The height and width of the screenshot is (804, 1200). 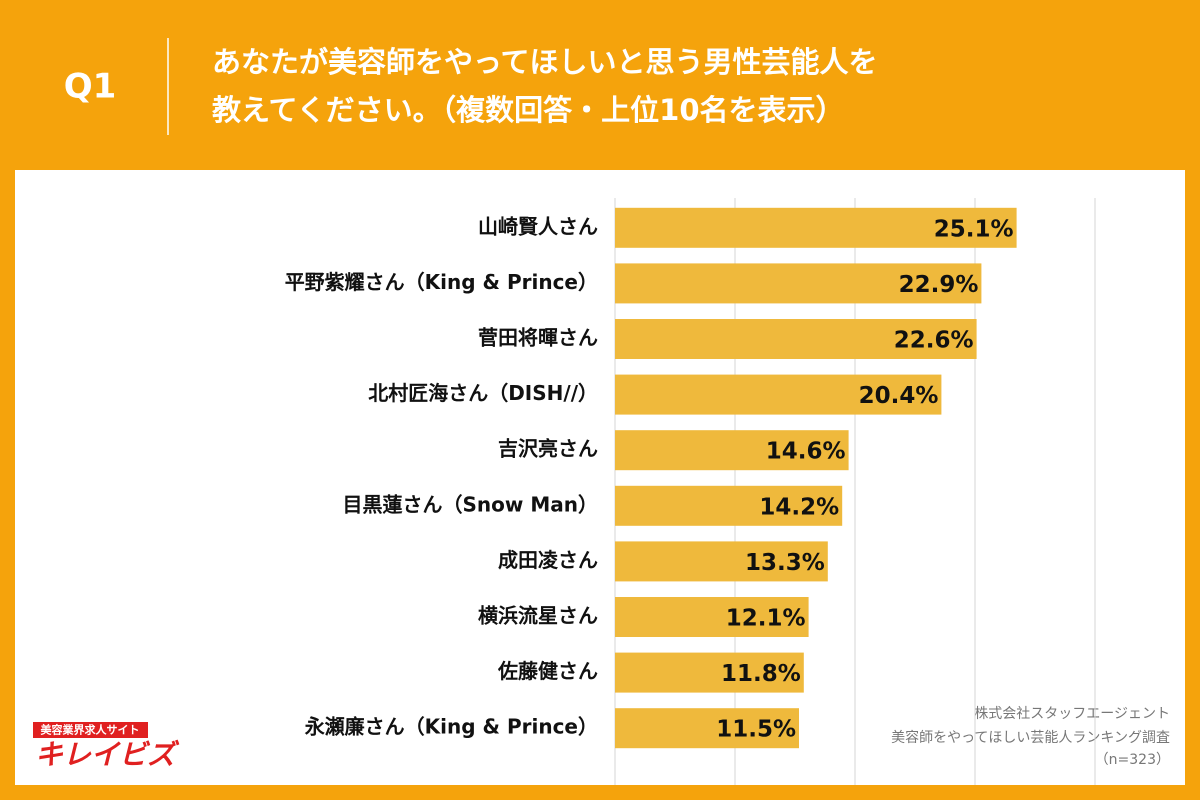 What do you see at coordinates (939, 285) in the screenshot?
I see `value-label: 22.9%` at bounding box center [939, 285].